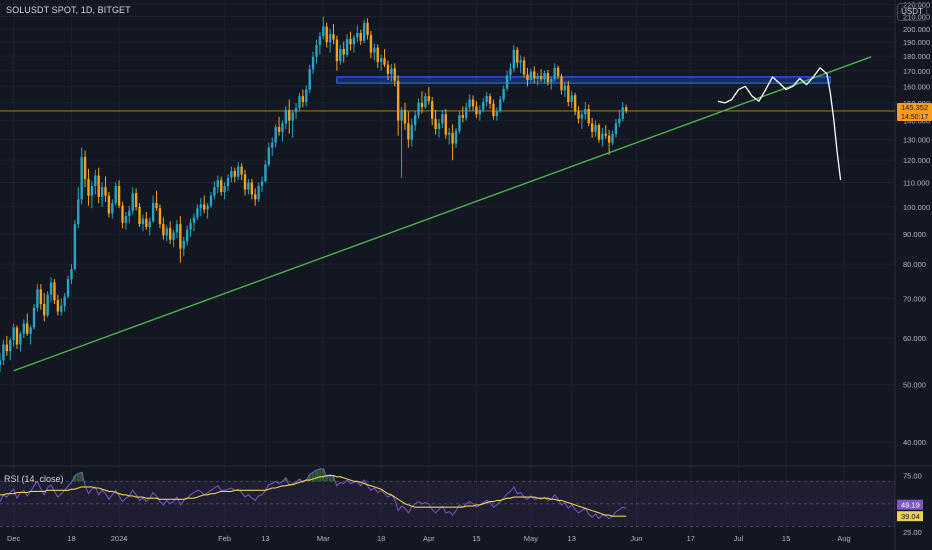 This screenshot has width=932, height=550. Describe the element at coordinates (447, 94) in the screenshot. I see `resistance-zone-layer` at that location.